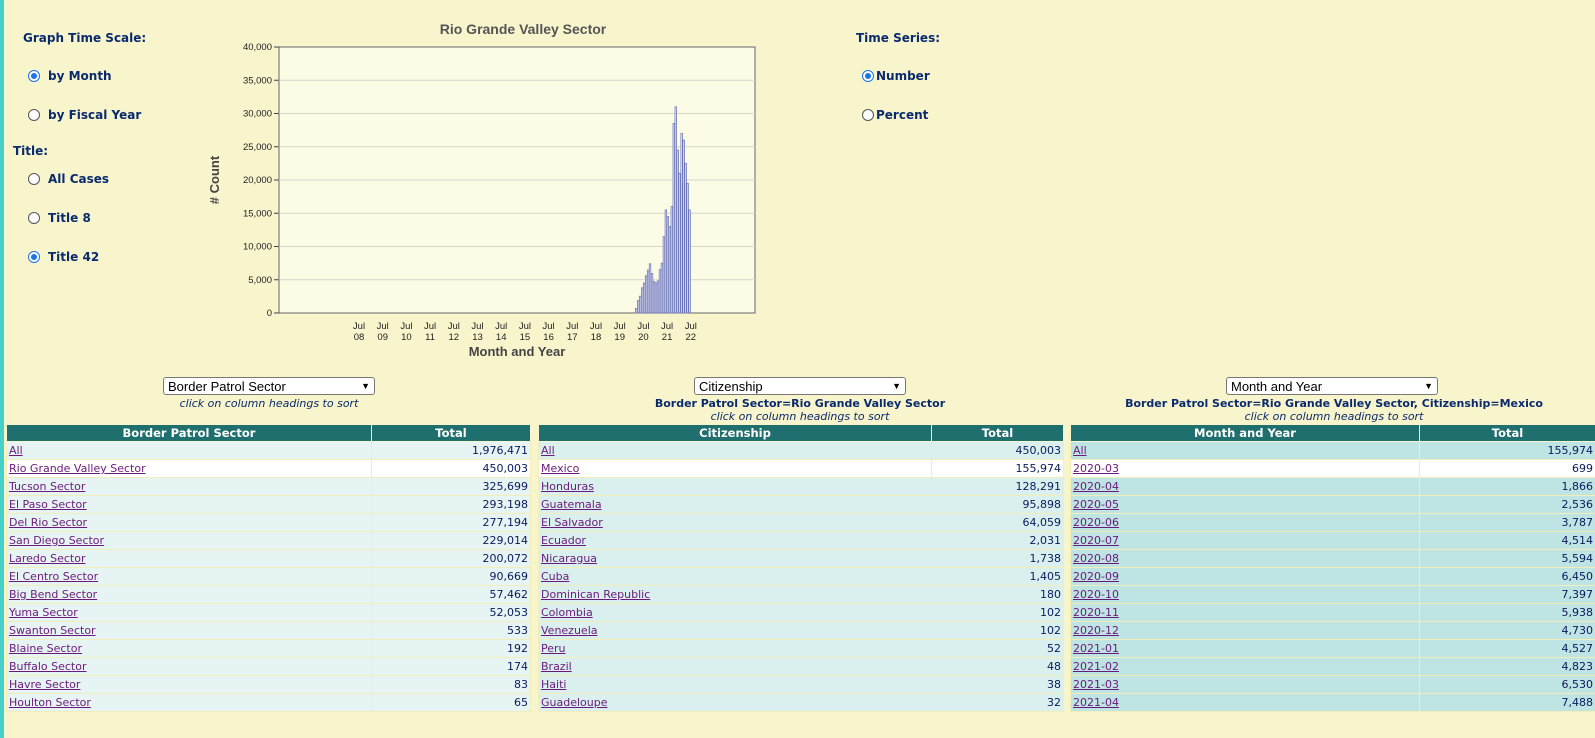  What do you see at coordinates (1096, 486) in the screenshot?
I see `row-link: 2020-04` at bounding box center [1096, 486].